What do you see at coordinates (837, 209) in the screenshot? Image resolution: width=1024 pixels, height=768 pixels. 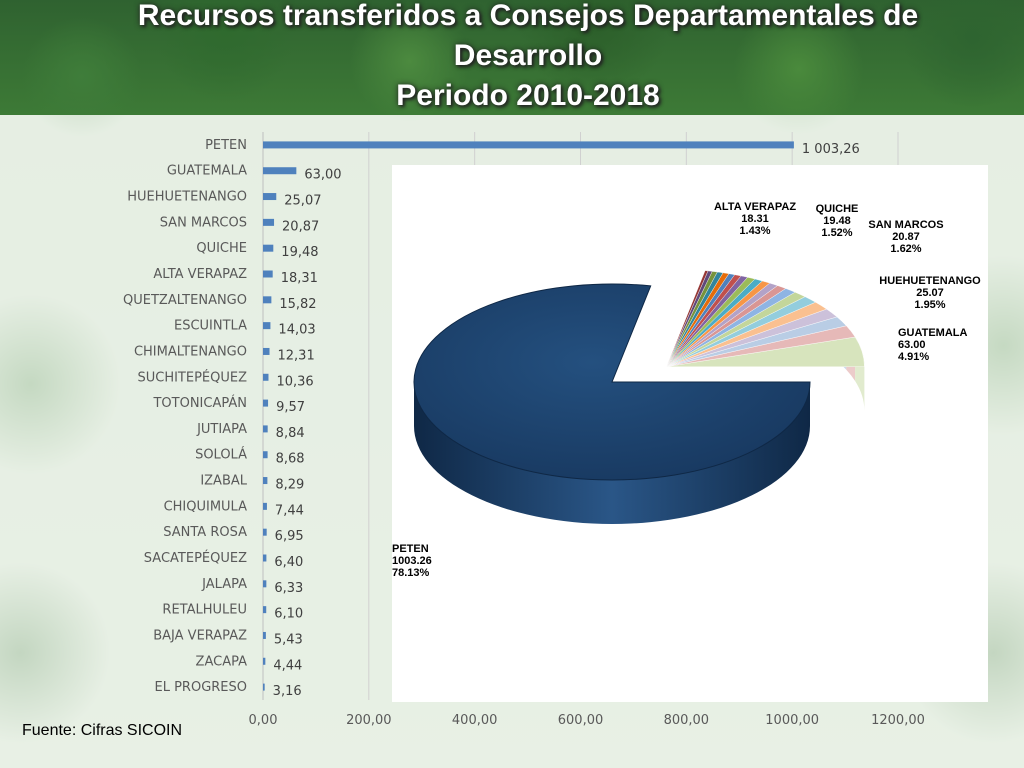 I see `pie-label-line: QUICHE` at bounding box center [837, 209].